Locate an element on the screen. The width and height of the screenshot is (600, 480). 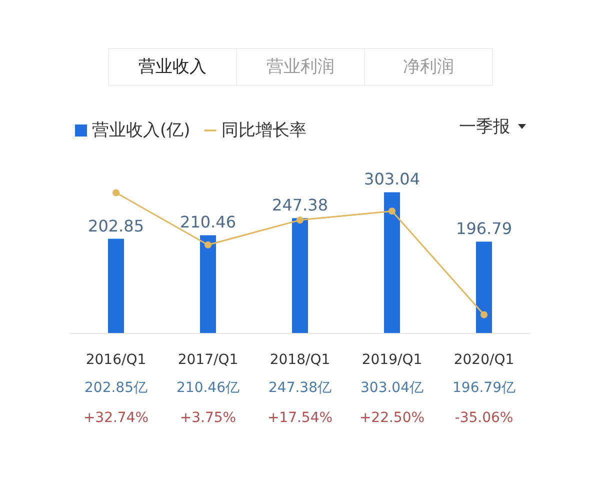
data-label: 196.79 is located at coordinates (484, 228).